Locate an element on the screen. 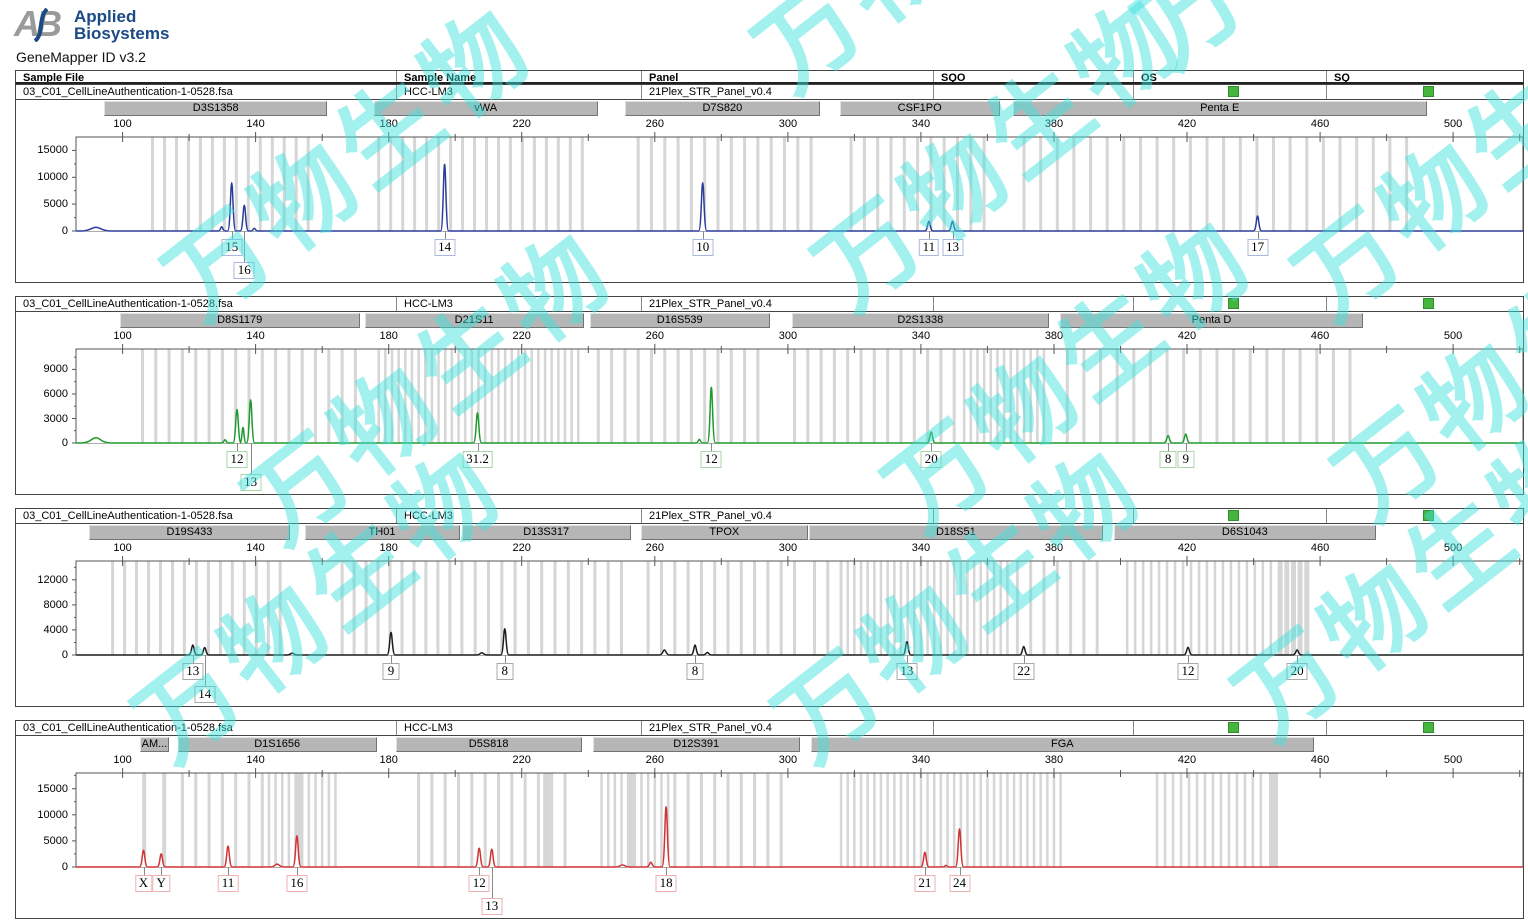  allele-label-15: 15 is located at coordinates (232, 247).